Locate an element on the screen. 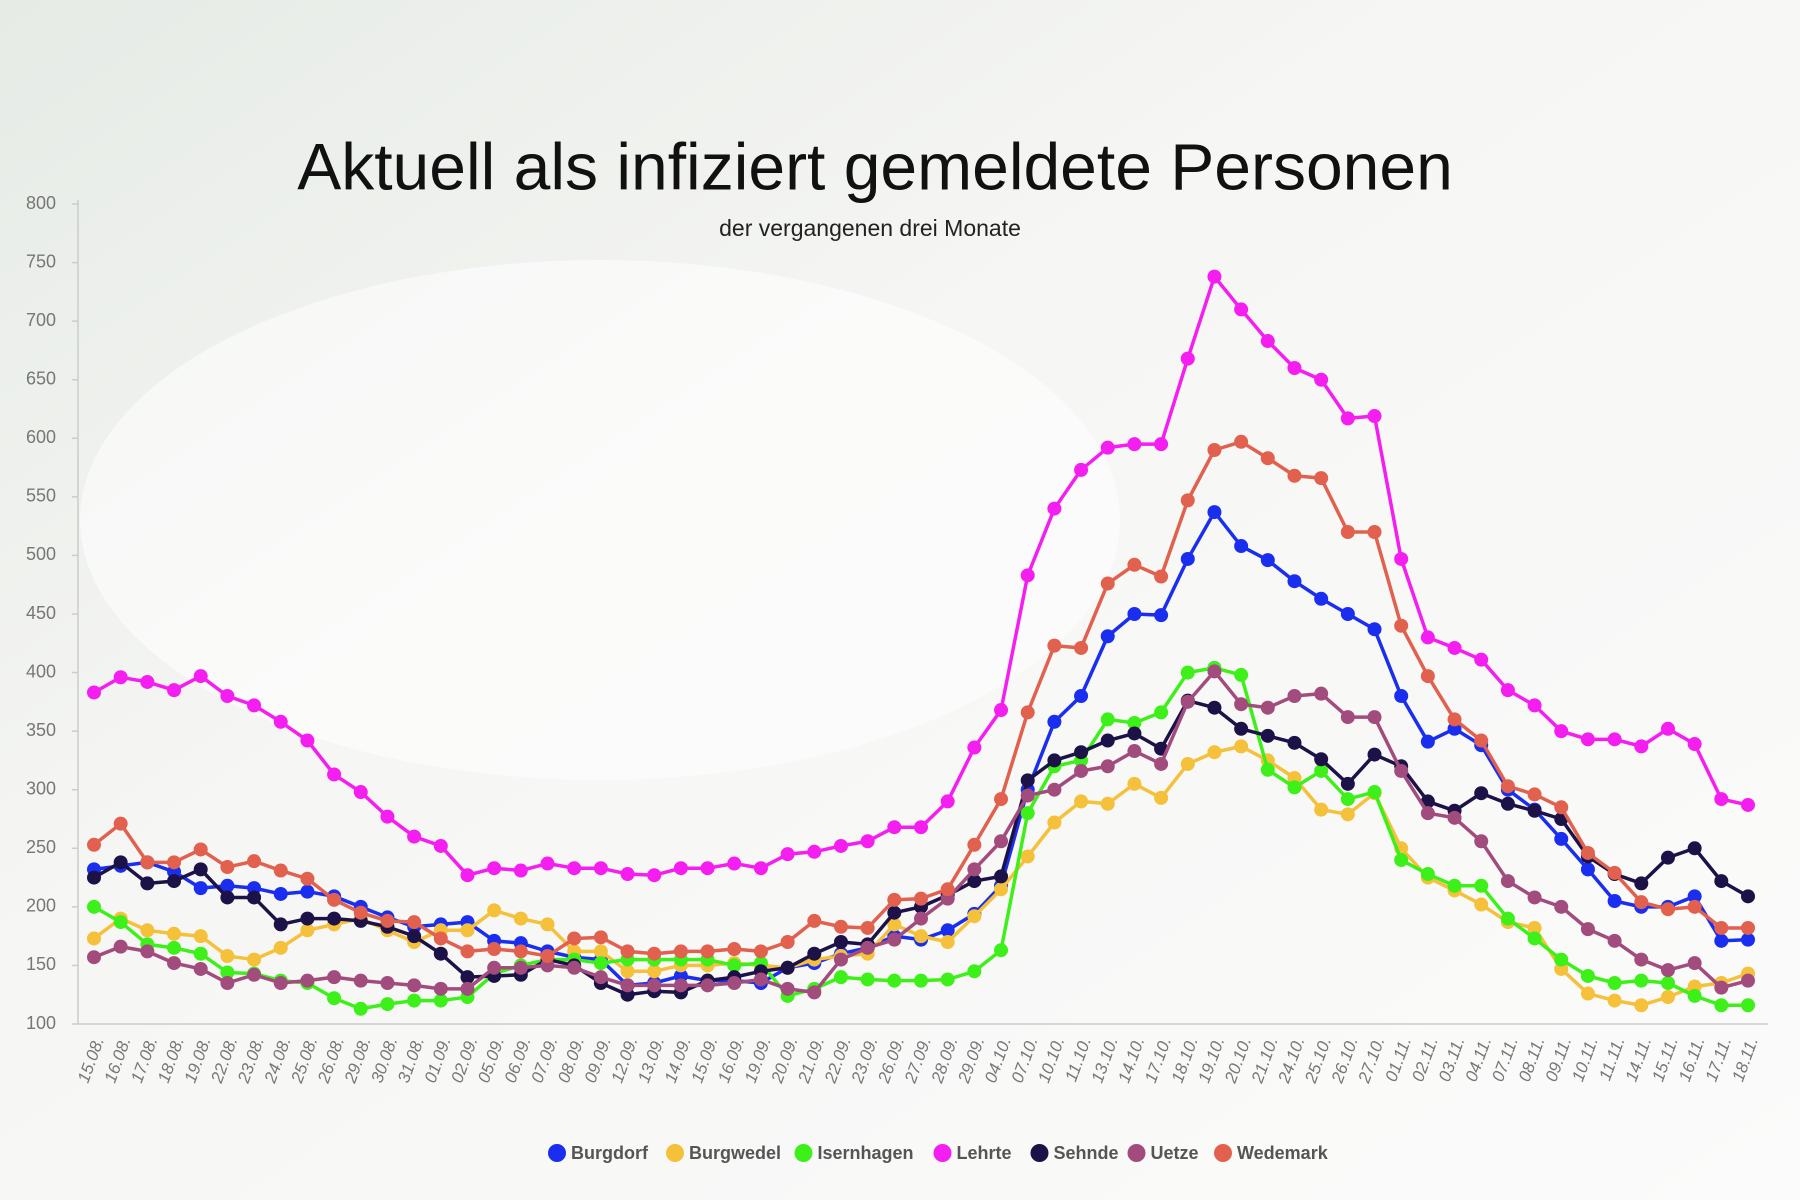 The width and height of the screenshot is (1800, 1200). y-tick-label: 400 is located at coordinates (41, 671).